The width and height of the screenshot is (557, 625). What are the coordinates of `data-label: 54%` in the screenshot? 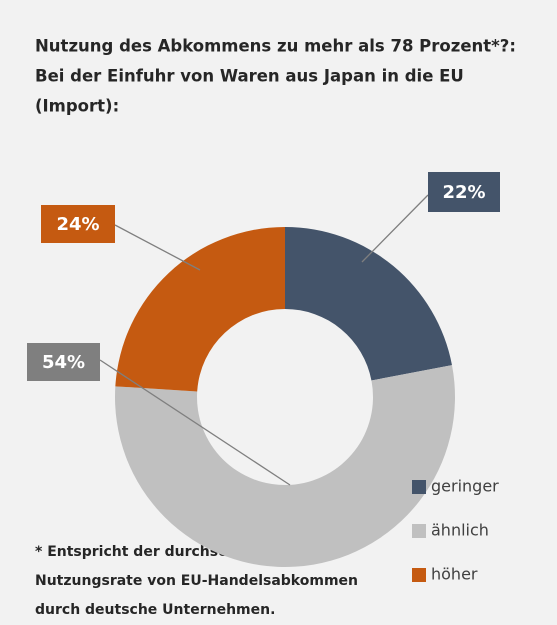 It's located at (63, 362).